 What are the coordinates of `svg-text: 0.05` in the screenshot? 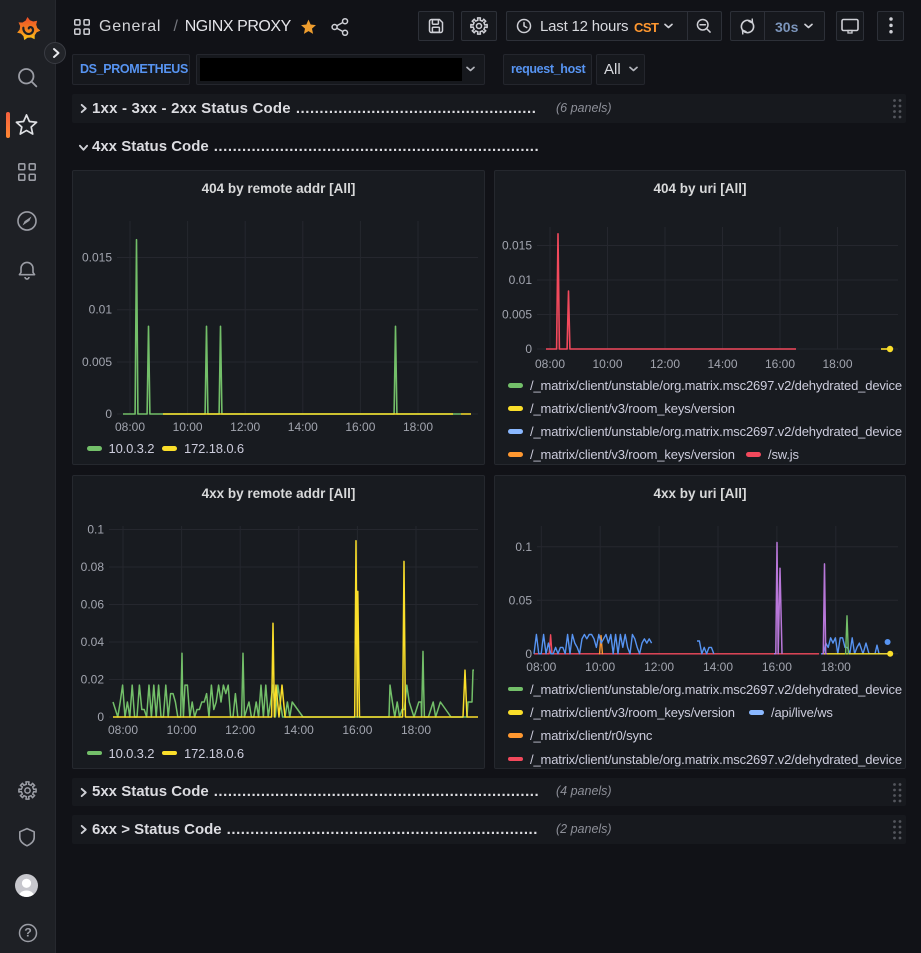 It's located at (521, 600).